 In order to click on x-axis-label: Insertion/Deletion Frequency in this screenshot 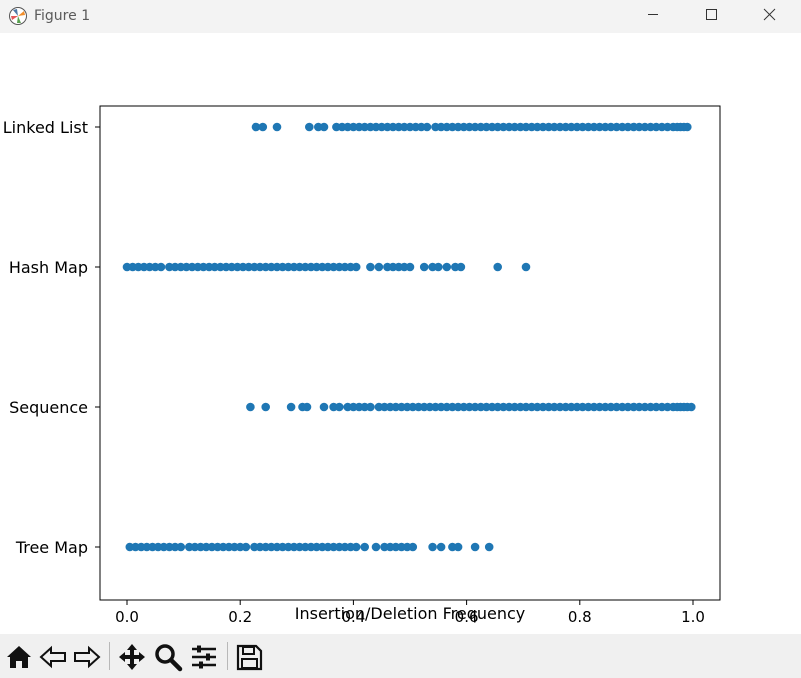, I will do `click(410, 613)`.